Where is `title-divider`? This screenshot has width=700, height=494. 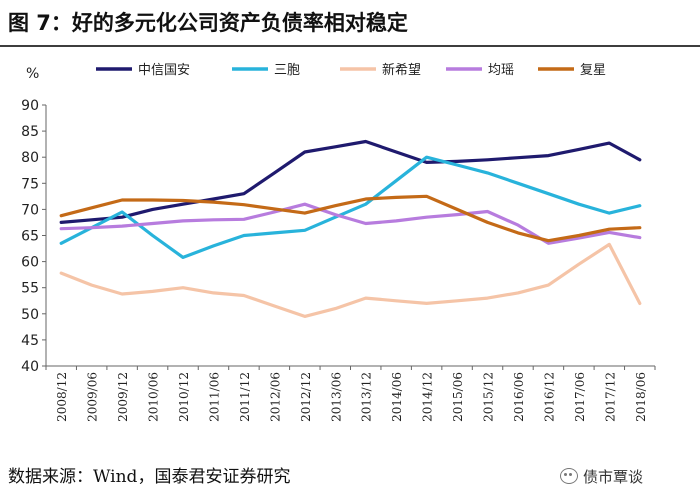 title-divider is located at coordinates (350, 46).